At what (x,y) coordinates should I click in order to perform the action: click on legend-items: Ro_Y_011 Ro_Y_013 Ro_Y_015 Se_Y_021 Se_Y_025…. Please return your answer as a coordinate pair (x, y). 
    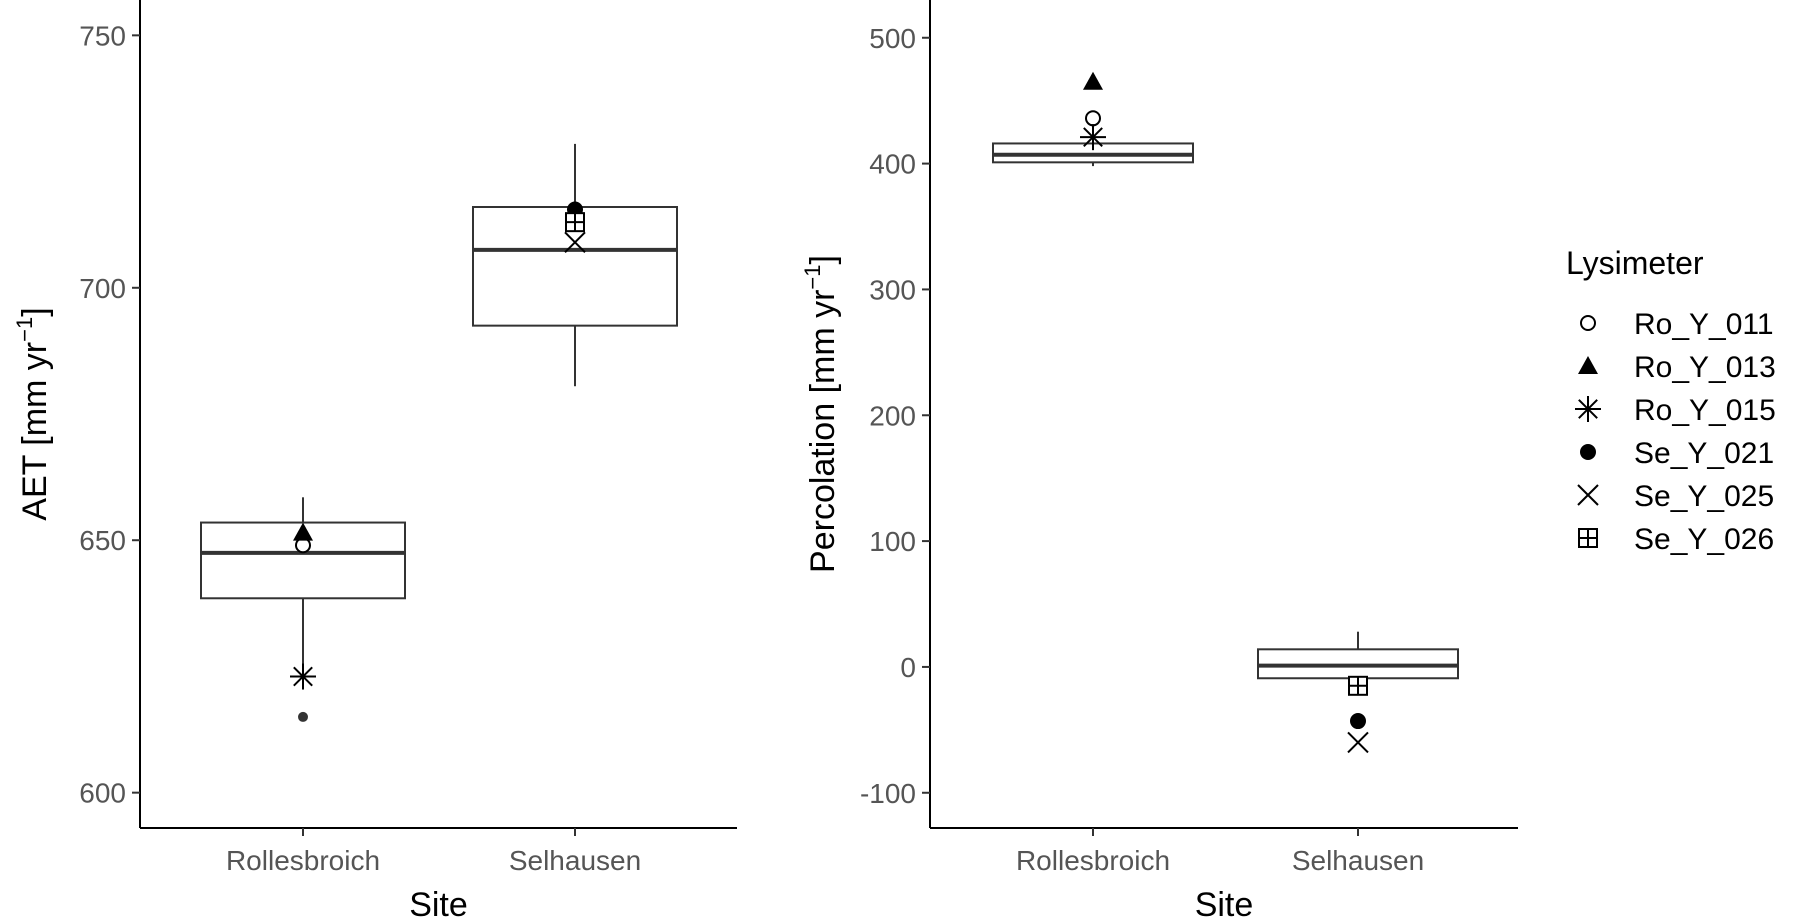
    Looking at the image, I should click on (1675, 432).